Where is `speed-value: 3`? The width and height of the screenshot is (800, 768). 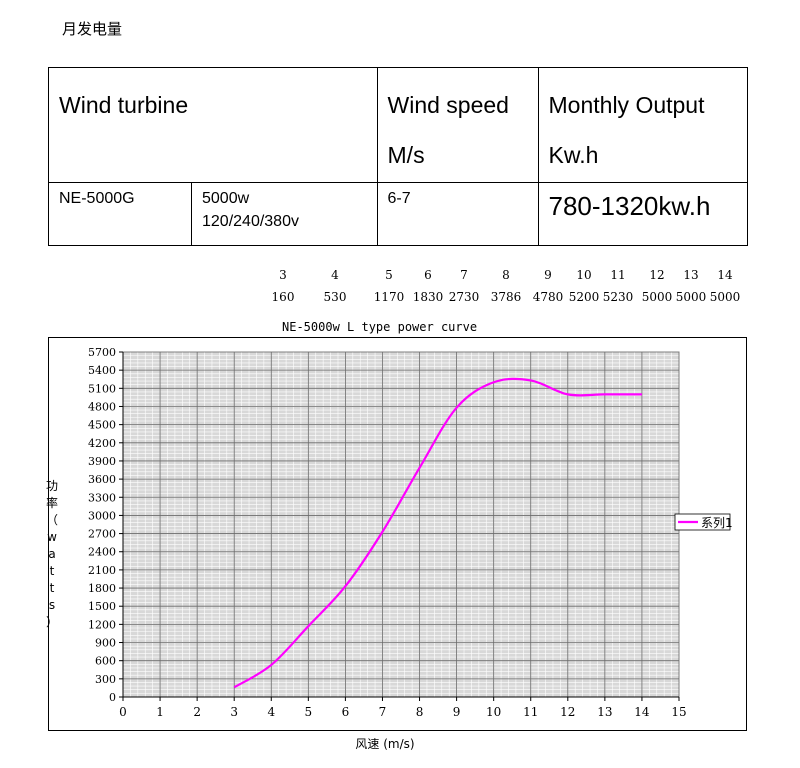
speed-value: 3 is located at coordinates (283, 275).